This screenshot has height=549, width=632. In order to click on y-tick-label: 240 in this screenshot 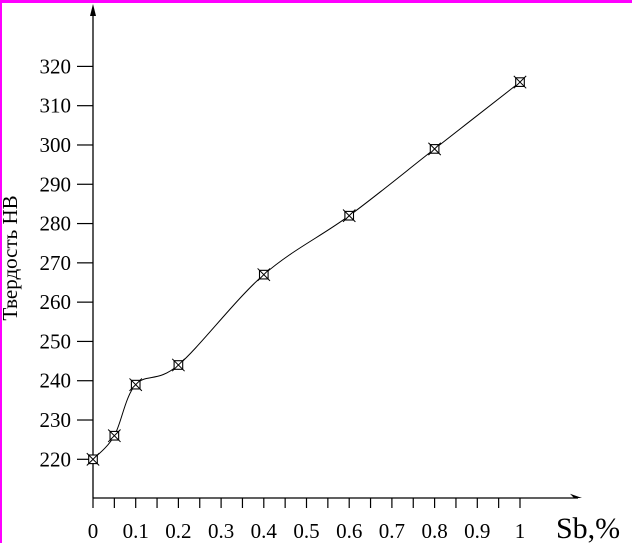, I will do `click(56, 381)`.